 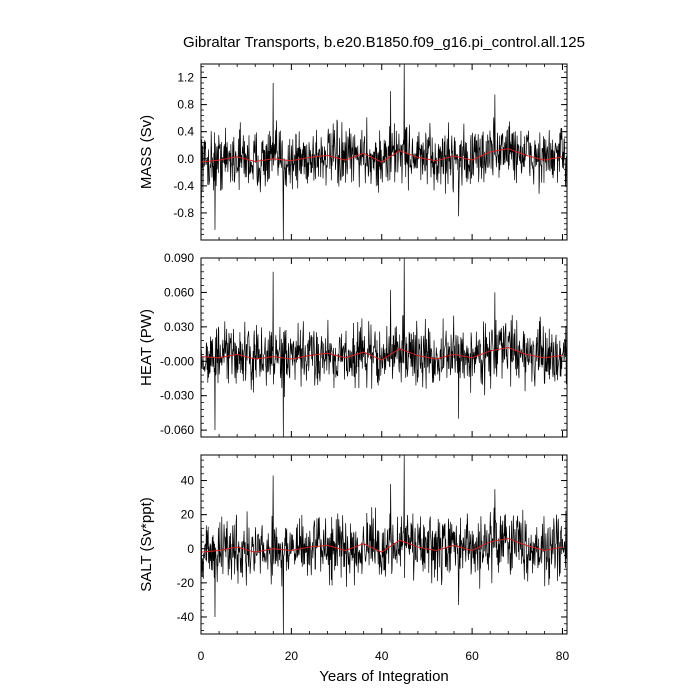 I want to click on x-tick-label: 20, so click(x=292, y=656).